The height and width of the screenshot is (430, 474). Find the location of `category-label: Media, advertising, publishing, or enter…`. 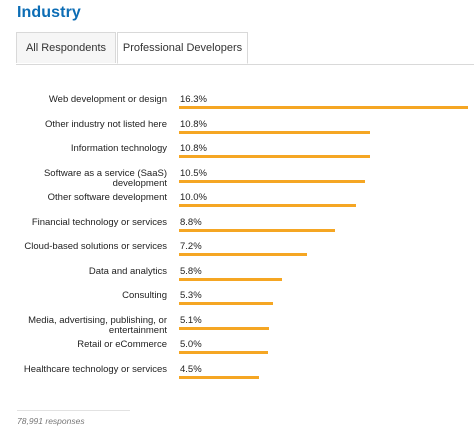

category-label: Media, advertising, publishing, or enter… is located at coordinates (97, 325).